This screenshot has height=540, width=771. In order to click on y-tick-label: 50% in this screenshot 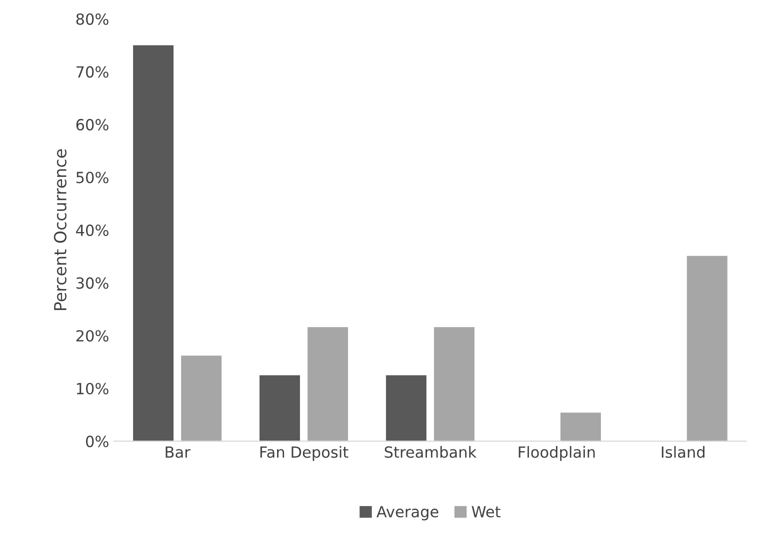, I will do `click(92, 178)`.